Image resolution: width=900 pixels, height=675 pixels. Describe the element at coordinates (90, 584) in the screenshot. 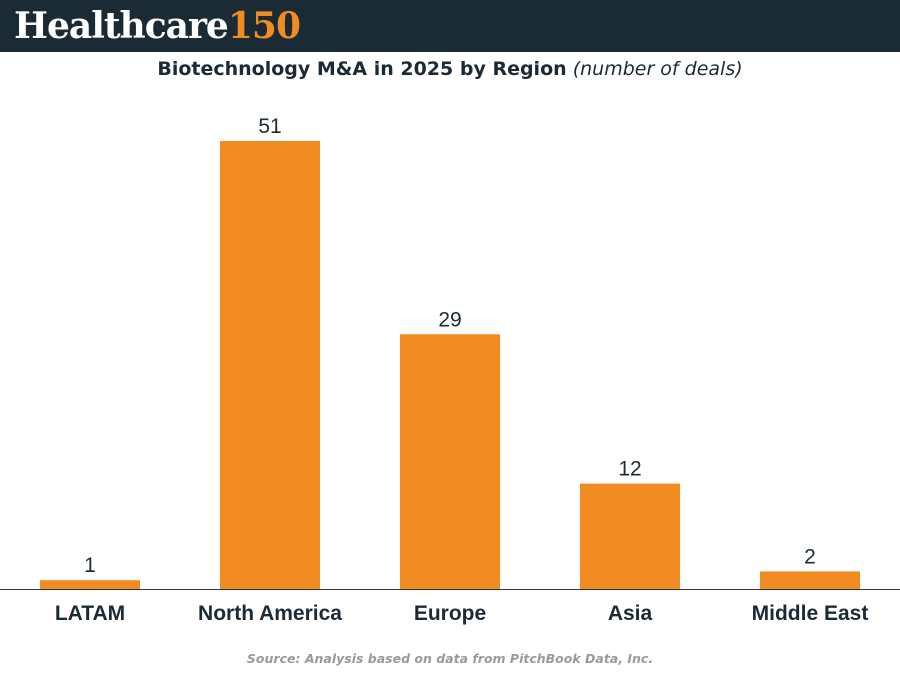

I see `bar-latam` at that location.